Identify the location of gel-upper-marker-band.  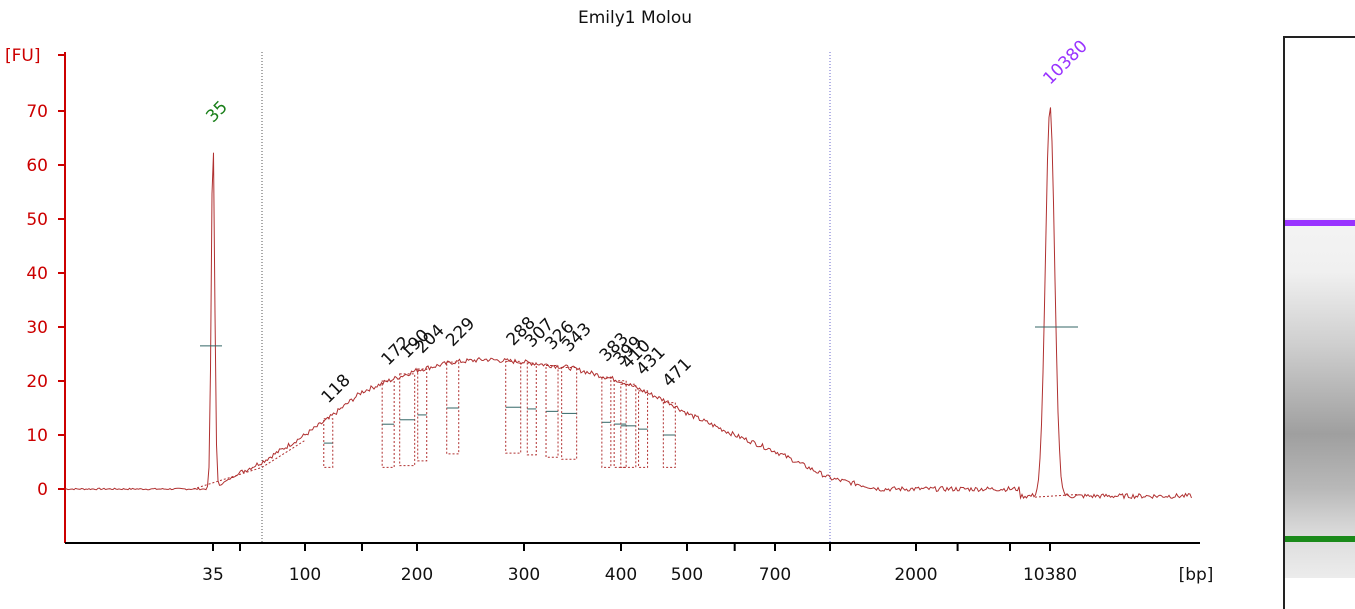
(1320, 223).